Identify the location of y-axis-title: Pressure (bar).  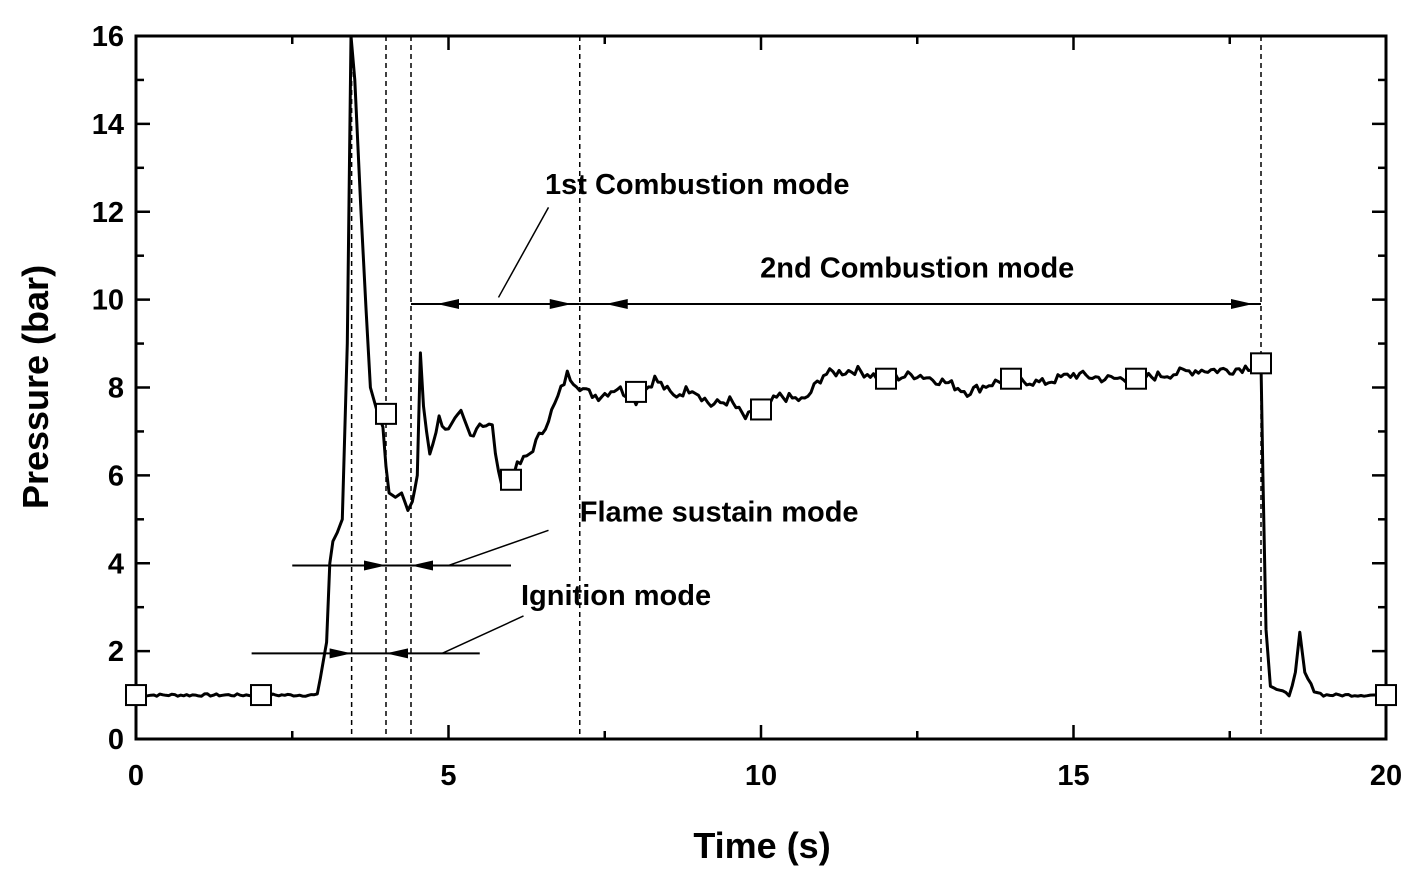
(35, 387).